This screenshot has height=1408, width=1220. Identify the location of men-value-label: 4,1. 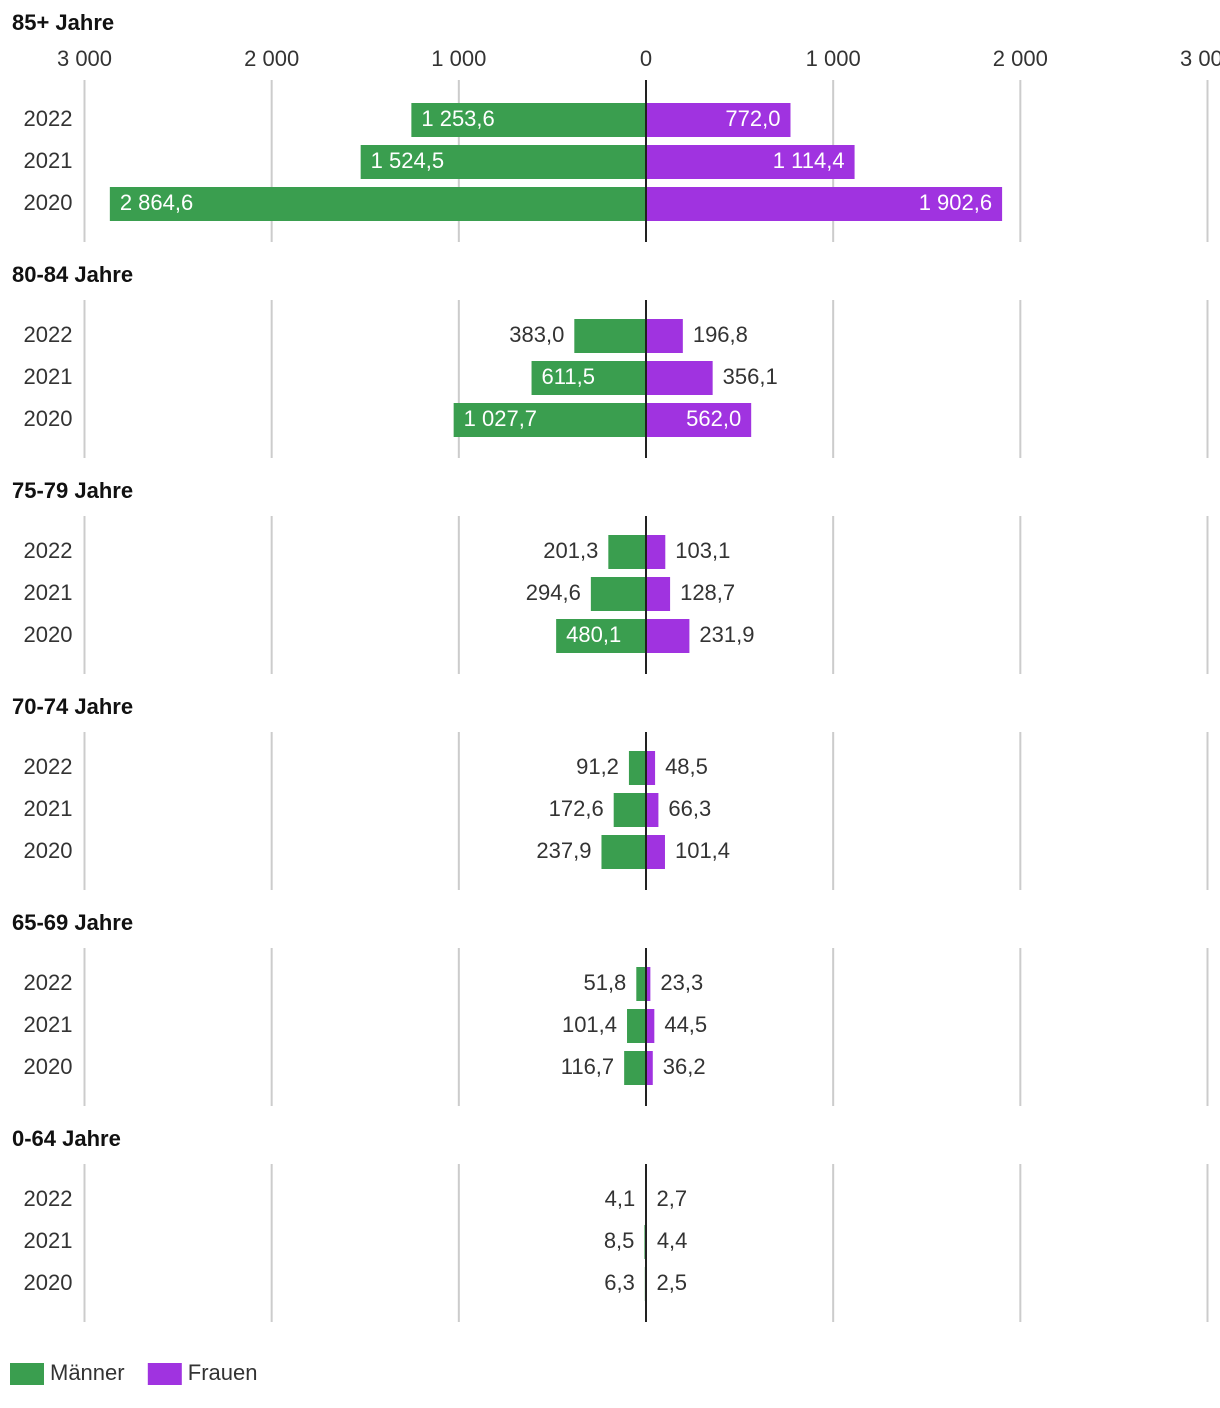
(620, 1198).